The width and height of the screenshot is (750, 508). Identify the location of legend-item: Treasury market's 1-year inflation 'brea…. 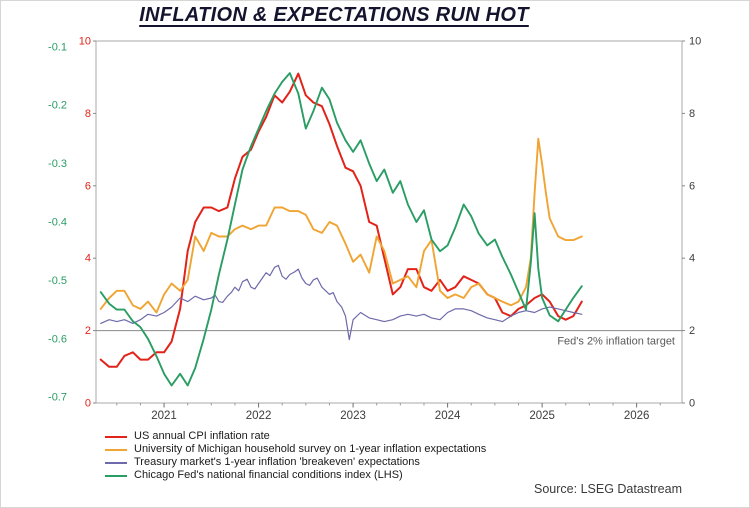
(295, 462).